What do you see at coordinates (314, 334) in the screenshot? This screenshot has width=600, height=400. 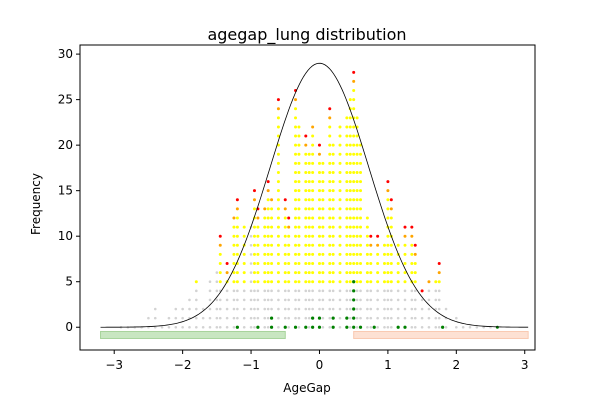 I see `range-bands` at bounding box center [314, 334].